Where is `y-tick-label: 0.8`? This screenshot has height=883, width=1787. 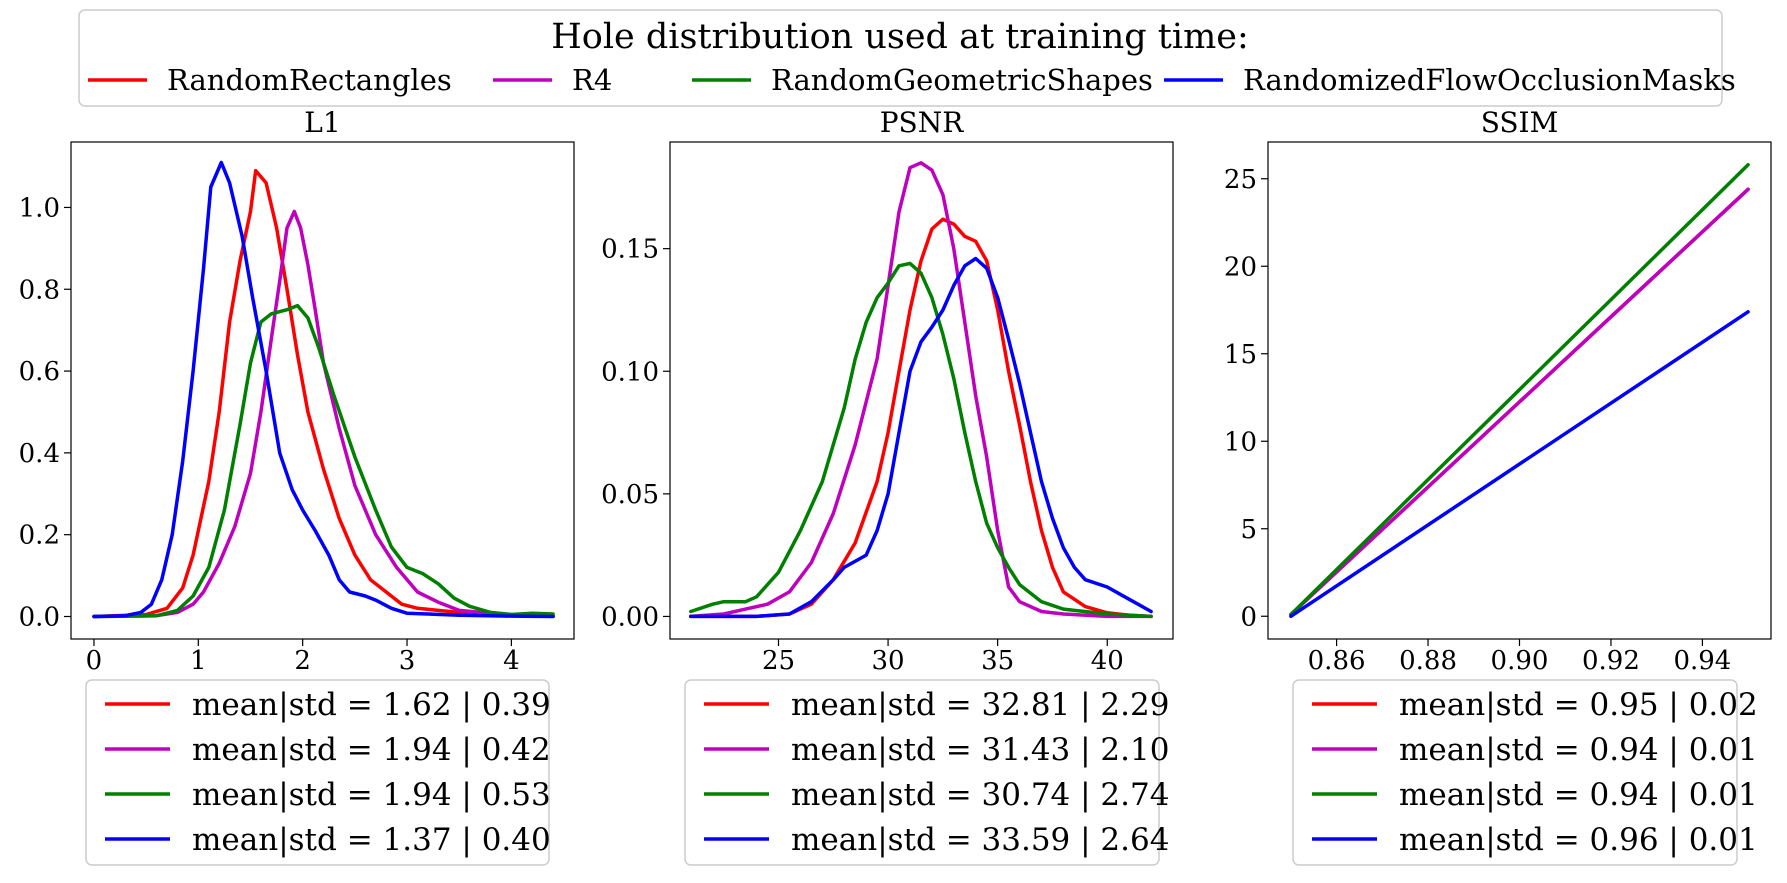
y-tick-label: 0.8 is located at coordinates (39, 290).